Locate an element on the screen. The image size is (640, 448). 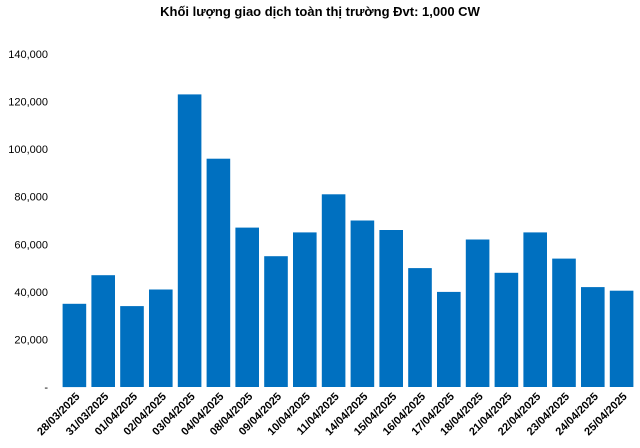
y-tick-label: 20,000 is located at coordinates (31, 340).